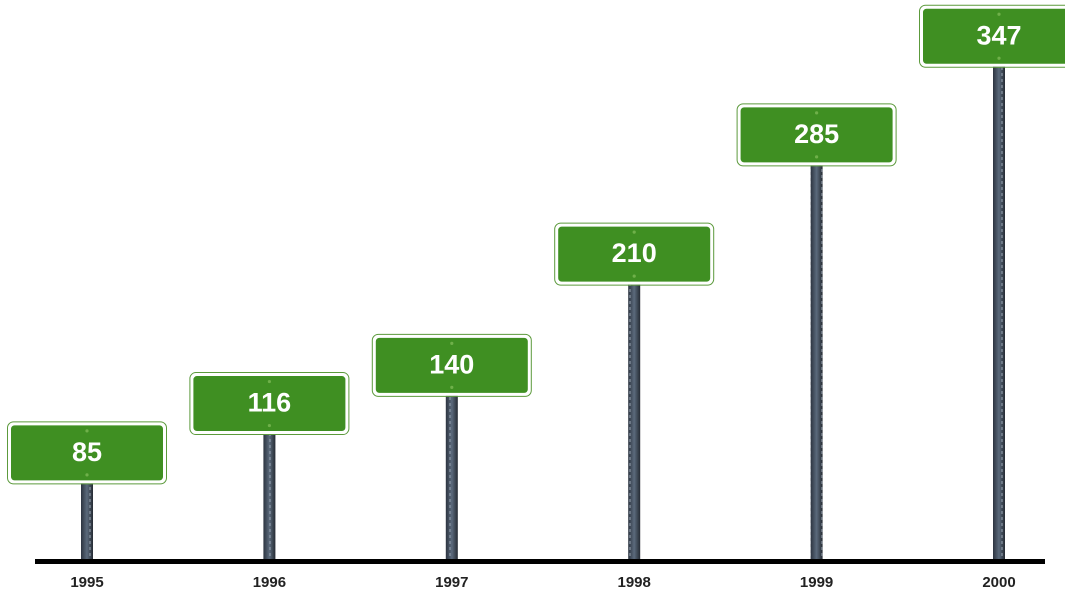  Describe the element at coordinates (998, 35) in the screenshot. I see `value-label: 347` at that location.